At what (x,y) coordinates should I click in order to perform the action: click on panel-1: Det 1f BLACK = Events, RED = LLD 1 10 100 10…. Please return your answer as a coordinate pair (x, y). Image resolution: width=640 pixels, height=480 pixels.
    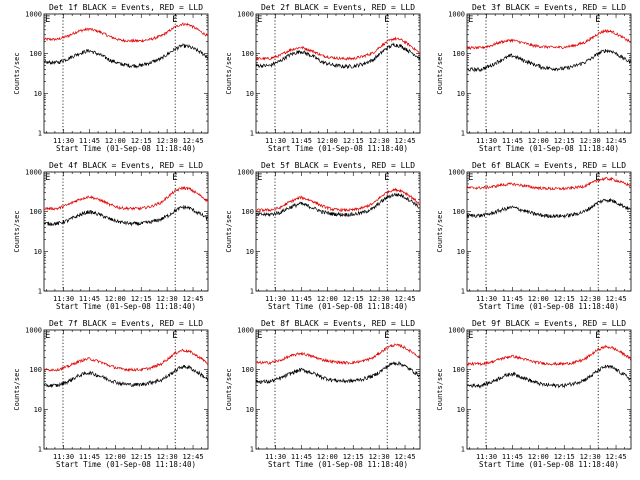
    Looking at the image, I should click on (111, 78).